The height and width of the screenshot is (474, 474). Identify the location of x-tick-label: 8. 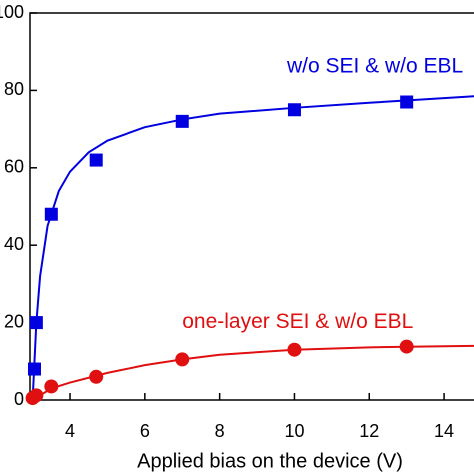
(220, 431).